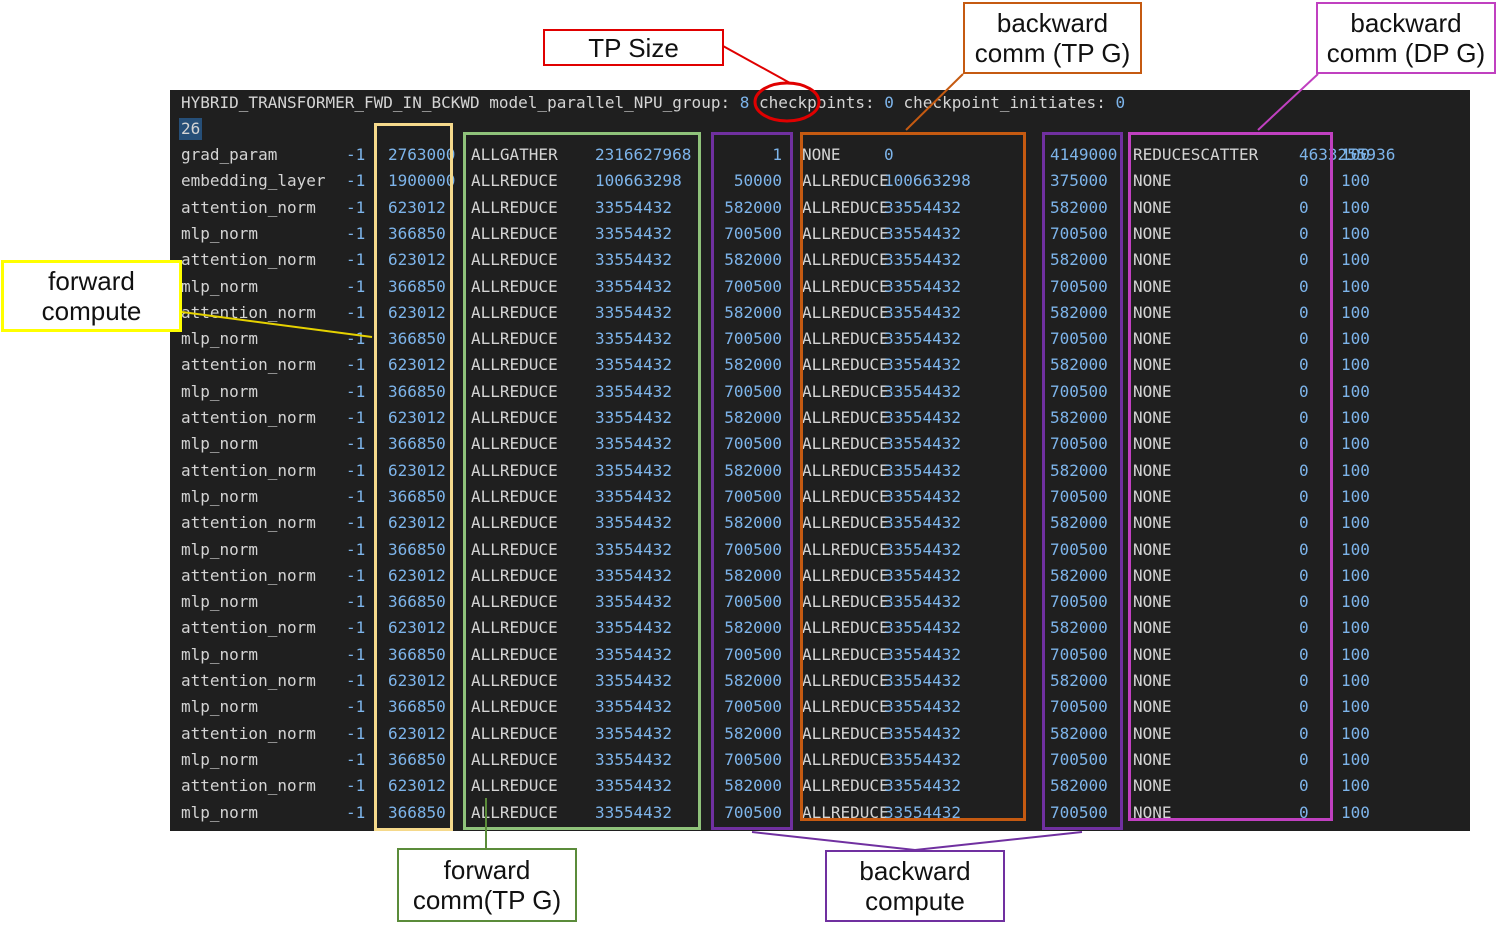  What do you see at coordinates (633, 47) in the screenshot?
I see `tp-size-label: TP Size` at bounding box center [633, 47].